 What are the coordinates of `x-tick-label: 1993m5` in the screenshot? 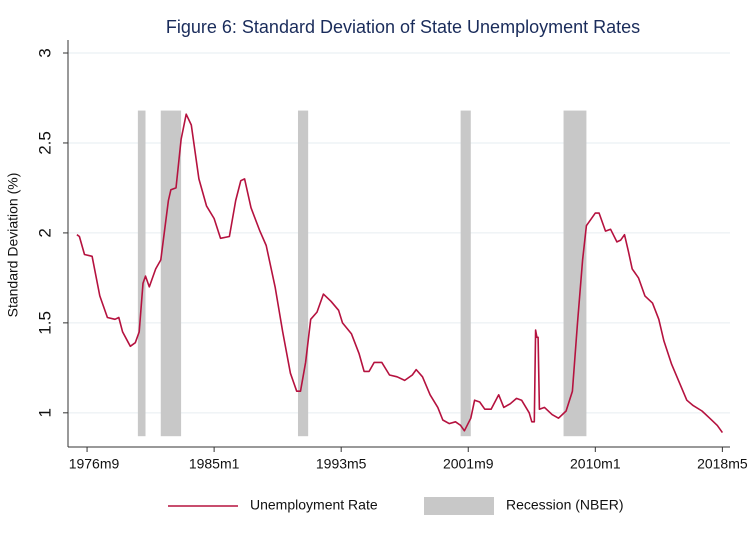 It's located at (341, 464).